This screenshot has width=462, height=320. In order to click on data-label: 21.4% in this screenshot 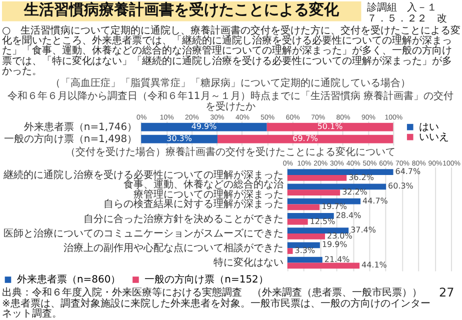, I will do `click(337, 259)`.